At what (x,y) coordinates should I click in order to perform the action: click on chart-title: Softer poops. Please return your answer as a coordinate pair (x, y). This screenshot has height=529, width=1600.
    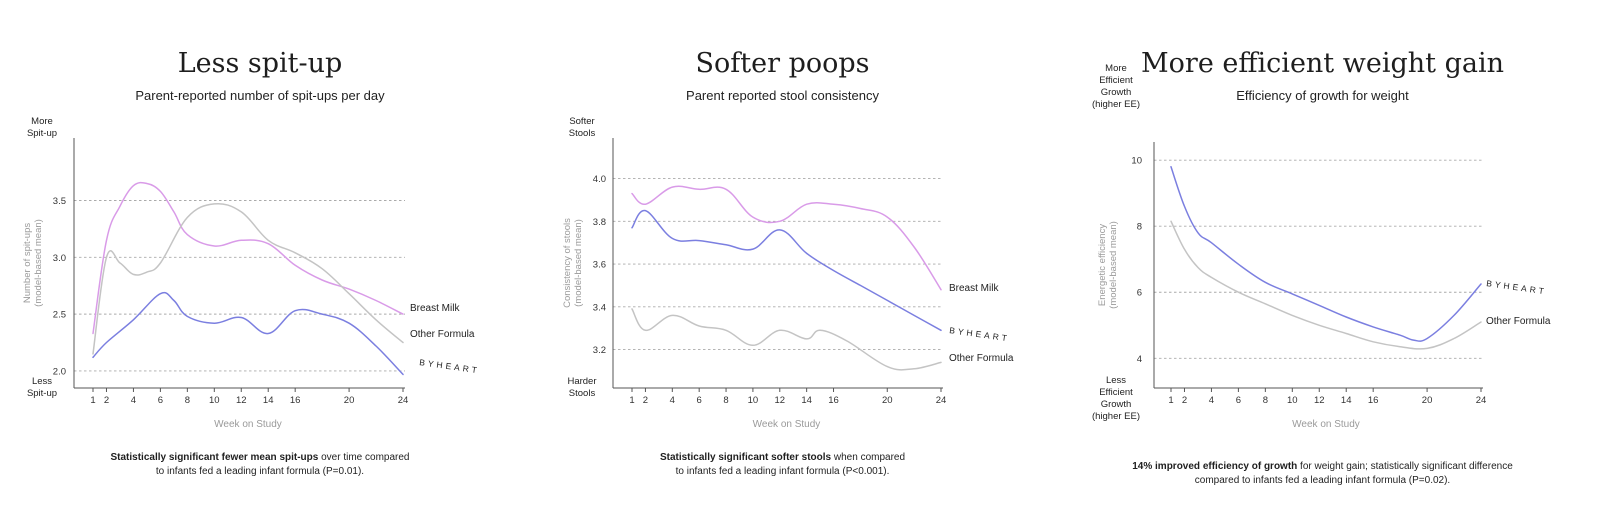
    Looking at the image, I should click on (782, 63).